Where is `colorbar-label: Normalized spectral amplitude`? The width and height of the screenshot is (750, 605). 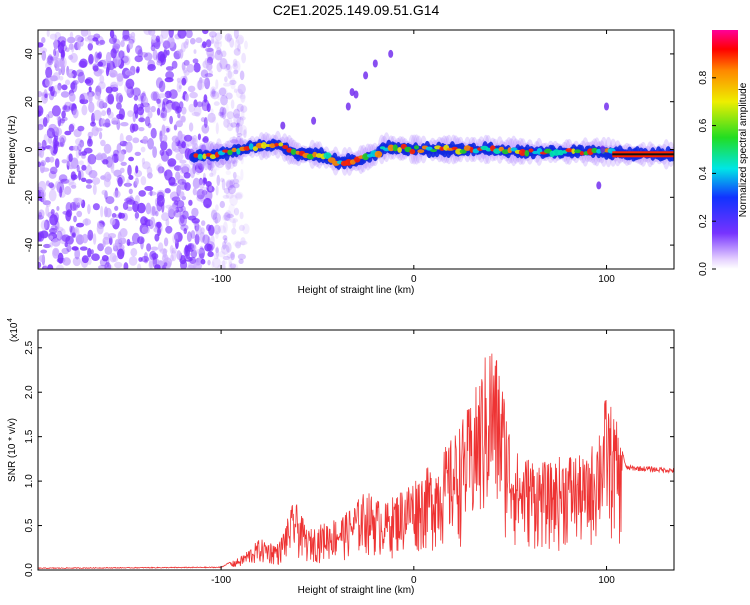 colorbar-label: Normalized spectral amplitude is located at coordinates (743, 149).